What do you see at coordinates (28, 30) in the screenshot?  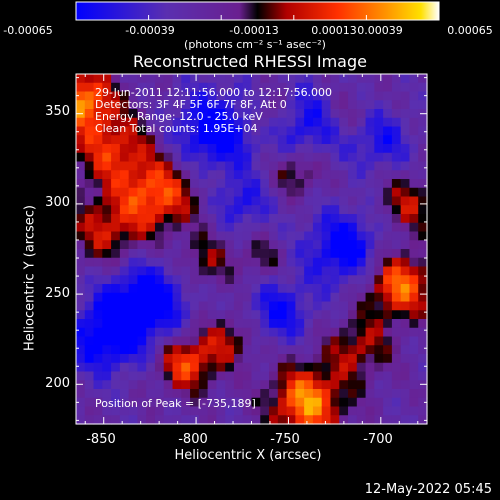 I see `colorbar-tick-label: -0.00065` at bounding box center [28, 30].